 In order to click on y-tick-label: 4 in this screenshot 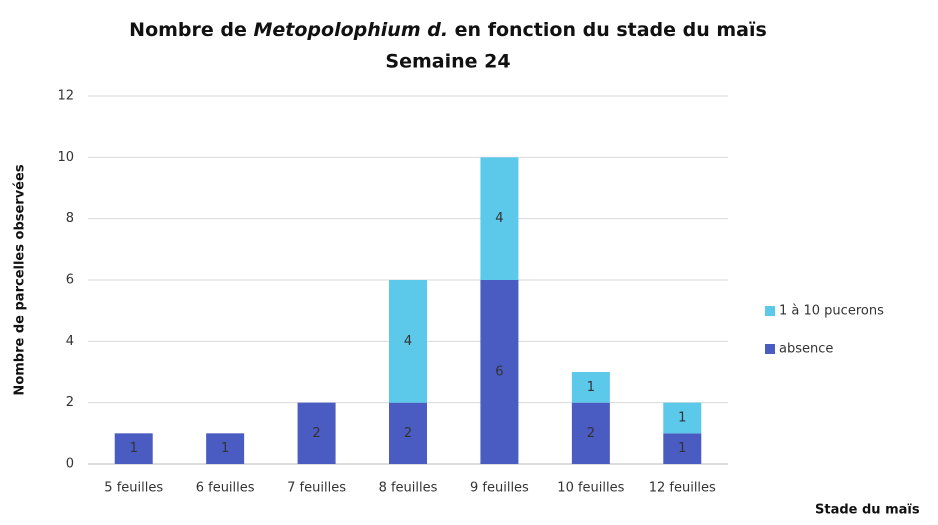, I will do `click(70, 341)`.